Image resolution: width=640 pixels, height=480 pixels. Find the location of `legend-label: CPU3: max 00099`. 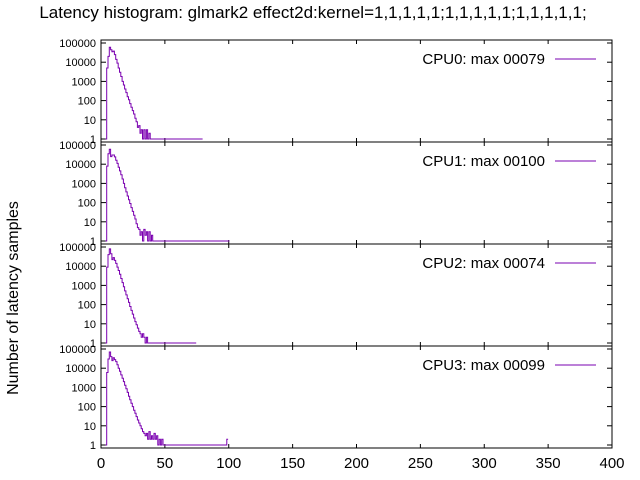

legend-label: CPU3: max 00099 is located at coordinates (483, 365).